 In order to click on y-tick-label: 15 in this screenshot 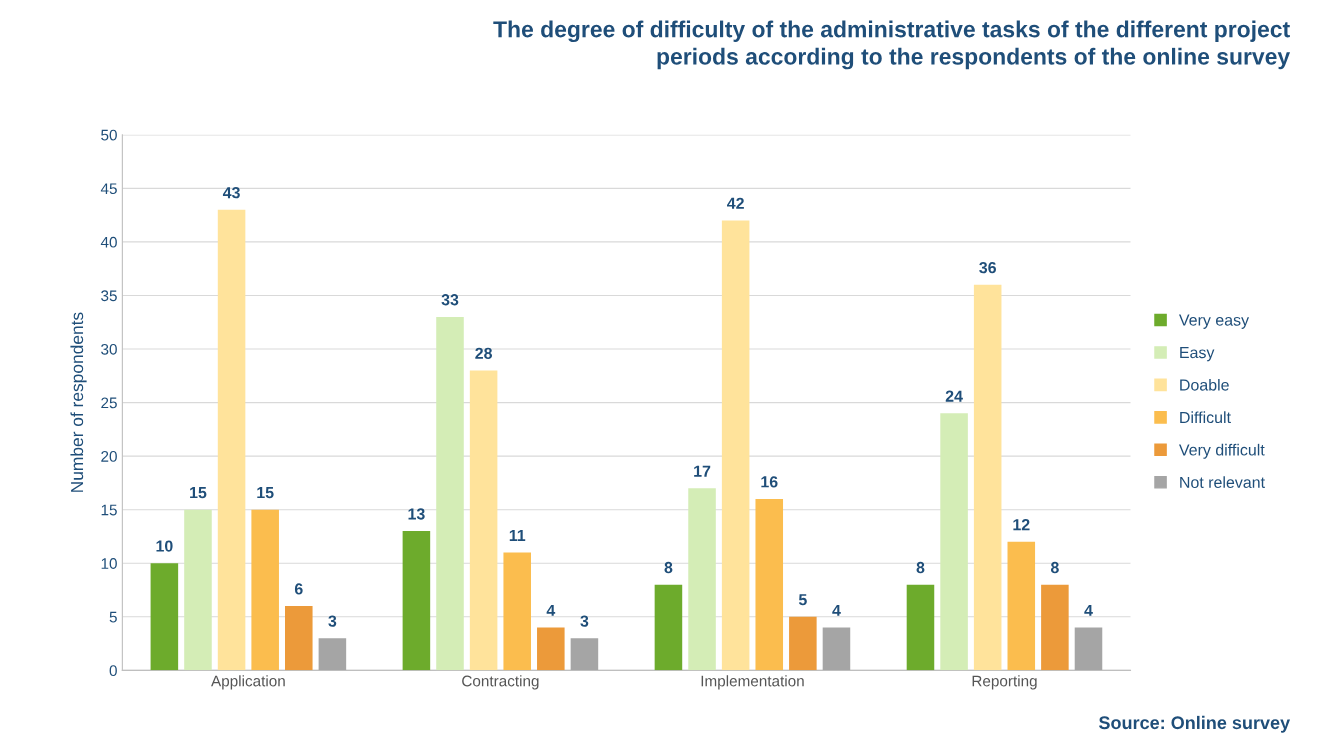, I will do `click(109, 510)`.